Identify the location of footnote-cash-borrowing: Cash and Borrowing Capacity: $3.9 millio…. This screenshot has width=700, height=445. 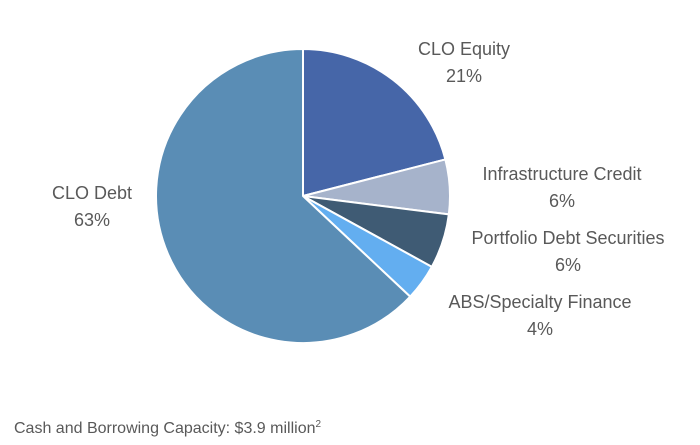
(167, 428).